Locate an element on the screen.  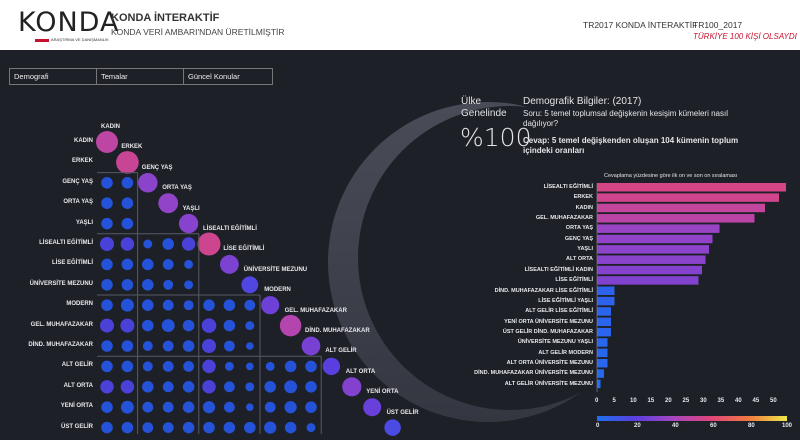
tab-guncel-konular: Güncel Konular is located at coordinates (214, 76).